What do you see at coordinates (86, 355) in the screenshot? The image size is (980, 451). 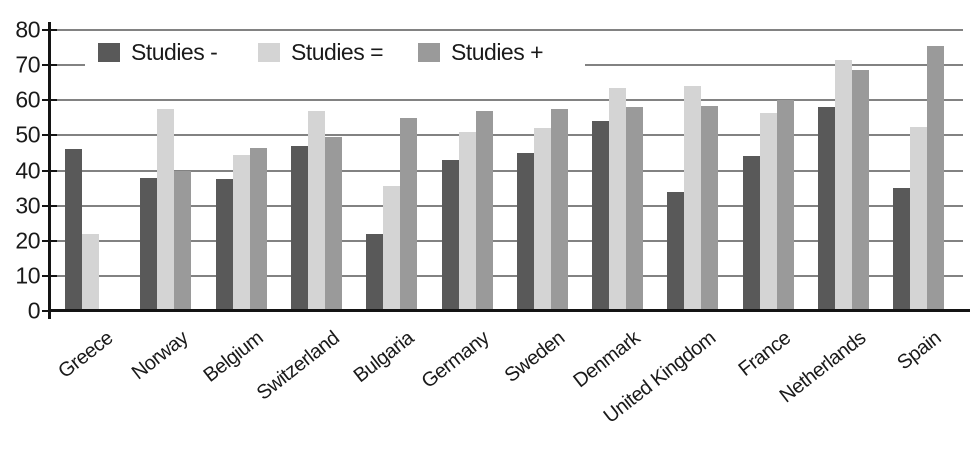 I see `x-category-label: Greece` at bounding box center [86, 355].